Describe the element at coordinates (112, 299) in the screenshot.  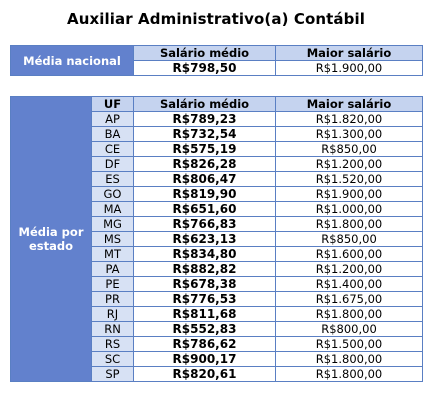
I see `state-uf-cell: PR` at that location.